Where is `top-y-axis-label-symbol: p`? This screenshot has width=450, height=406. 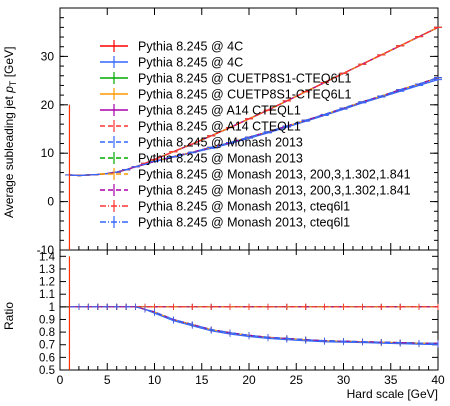 top-y-axis-label-symbol: p is located at coordinates (9, 90).